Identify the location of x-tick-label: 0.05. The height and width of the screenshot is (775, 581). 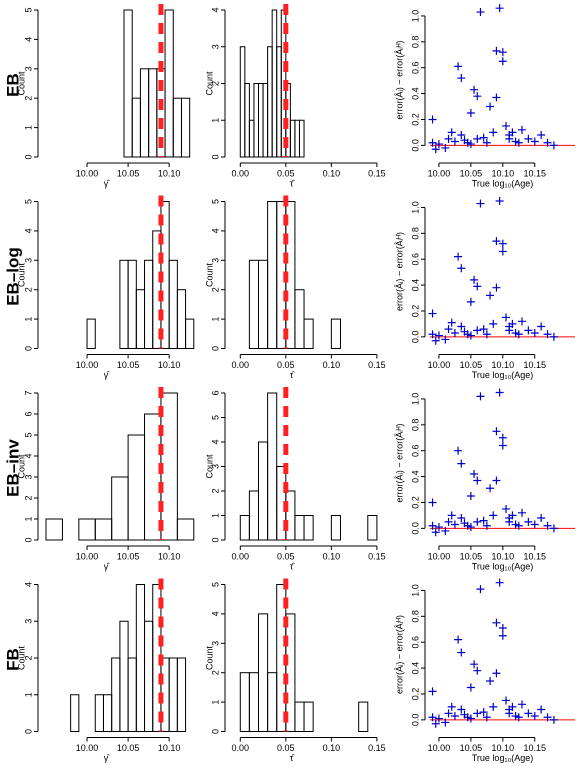
(286, 173).